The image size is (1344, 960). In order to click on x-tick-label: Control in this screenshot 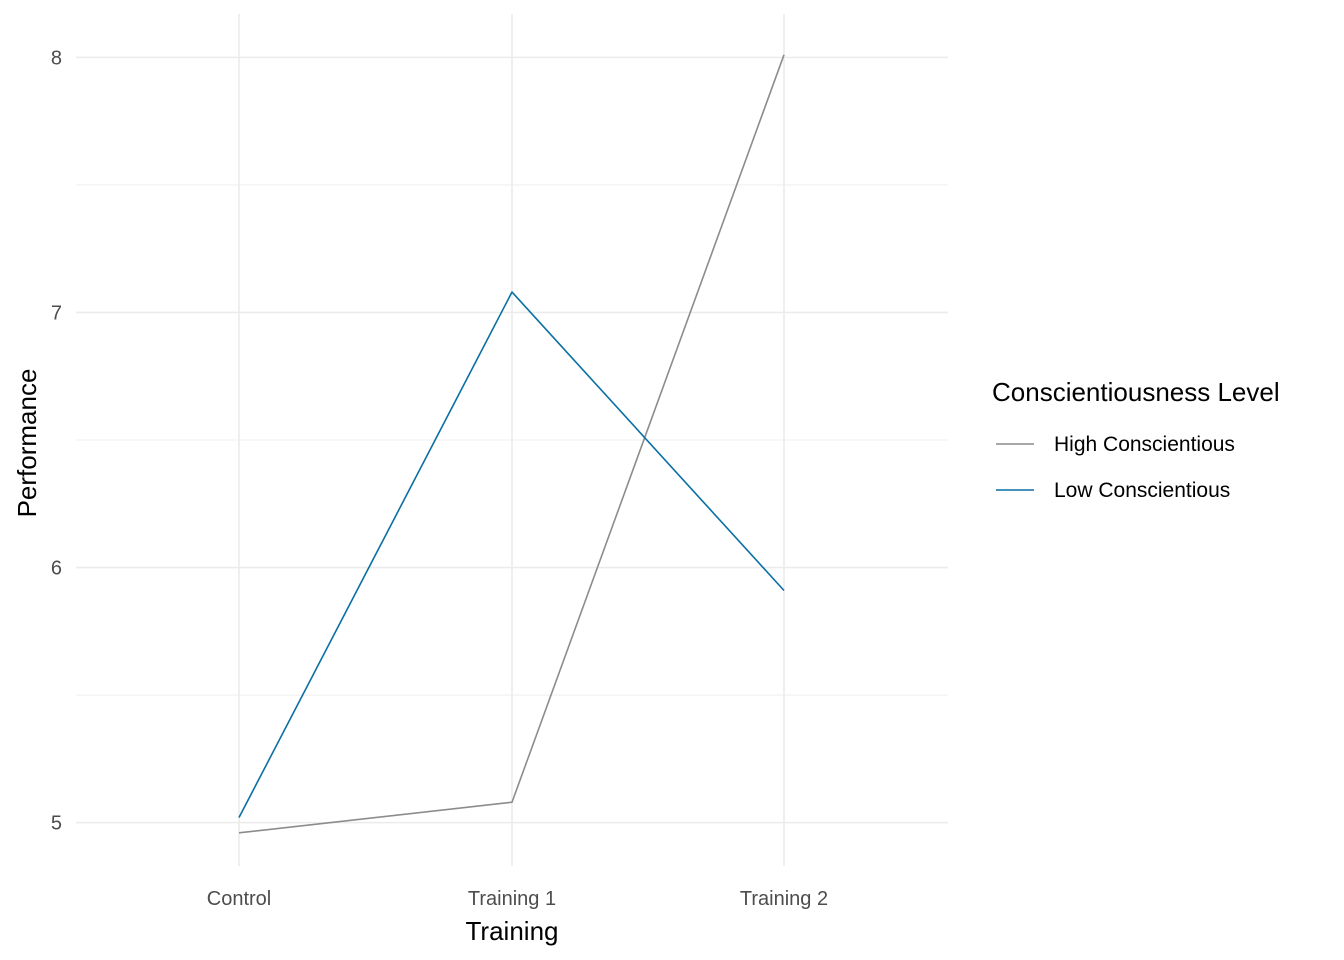, I will do `click(239, 899)`.